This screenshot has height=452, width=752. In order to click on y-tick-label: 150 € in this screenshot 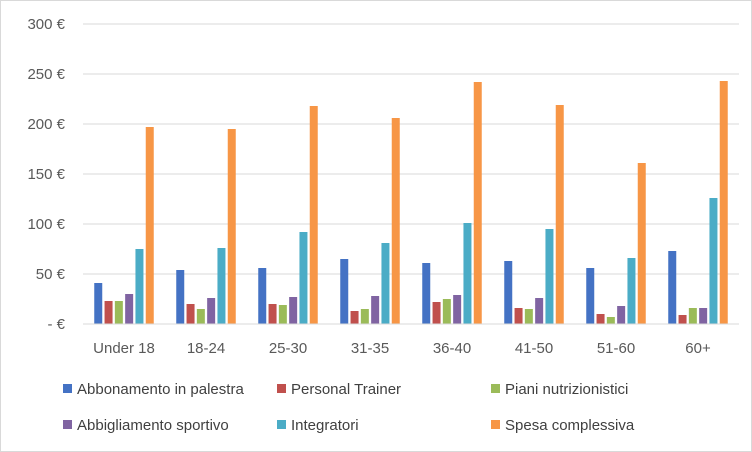, I will do `click(46, 174)`.